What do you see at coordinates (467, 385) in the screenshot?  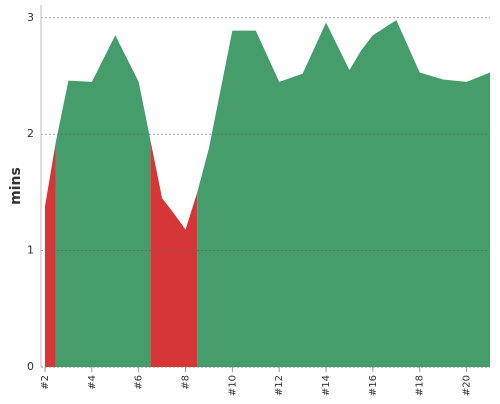 I see `x-tick-label: #20` at bounding box center [467, 385].